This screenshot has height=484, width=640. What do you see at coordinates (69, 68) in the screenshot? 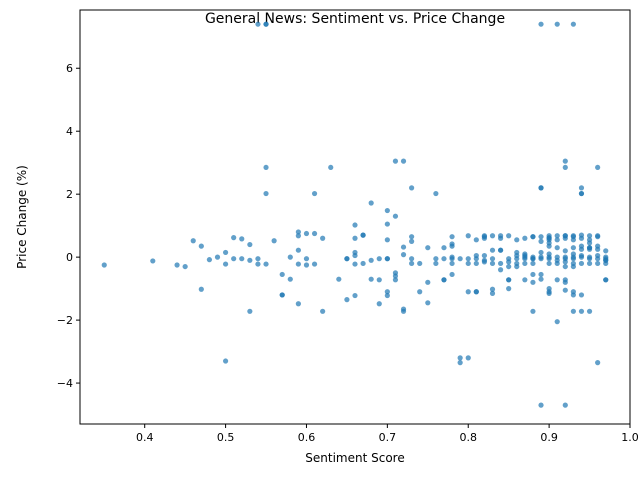
I see `y-tick-label: 6` at bounding box center [69, 68].